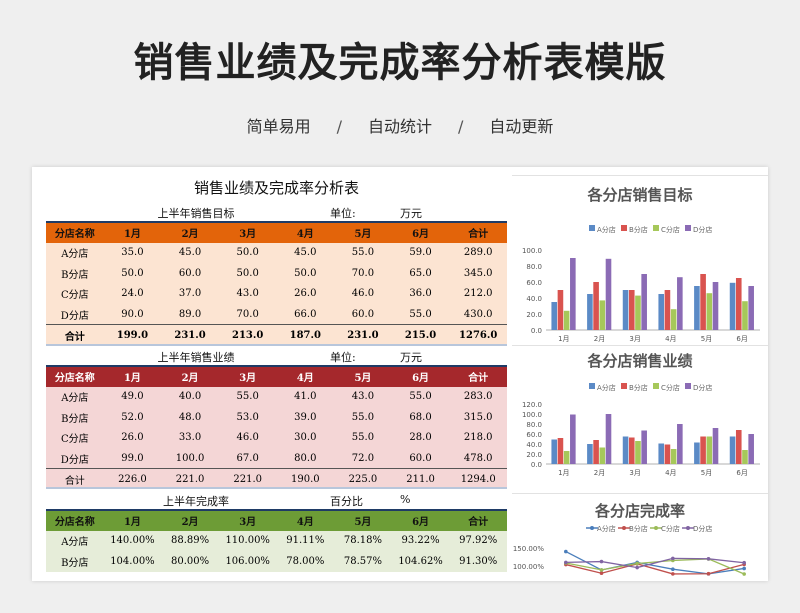  I want to click on value-cell: 39.0, so click(305, 417).